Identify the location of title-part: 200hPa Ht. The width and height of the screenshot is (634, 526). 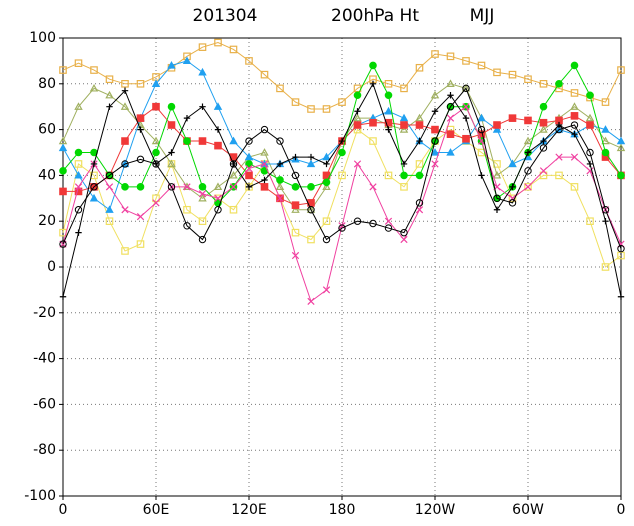
(375, 16).